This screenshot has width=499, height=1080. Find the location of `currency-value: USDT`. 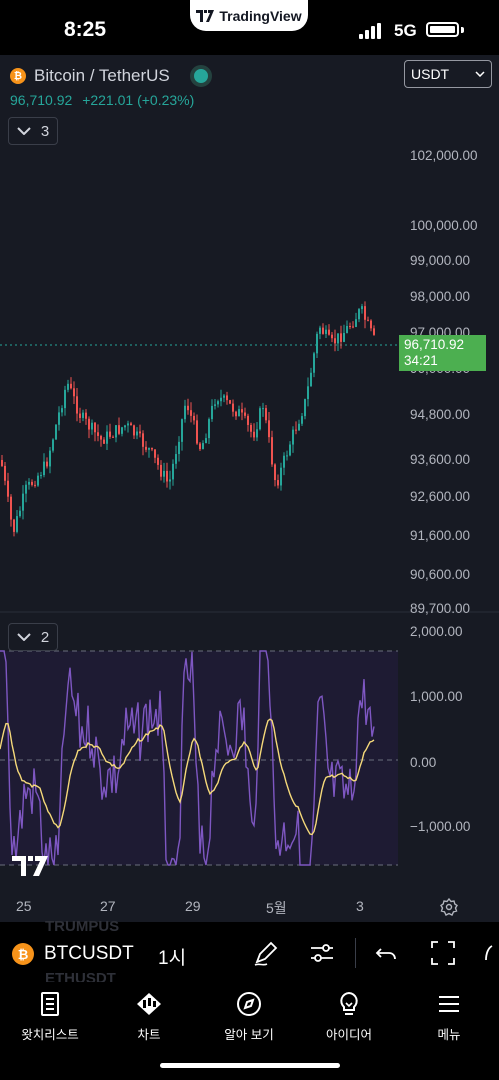

currency-value: USDT is located at coordinates (430, 74).